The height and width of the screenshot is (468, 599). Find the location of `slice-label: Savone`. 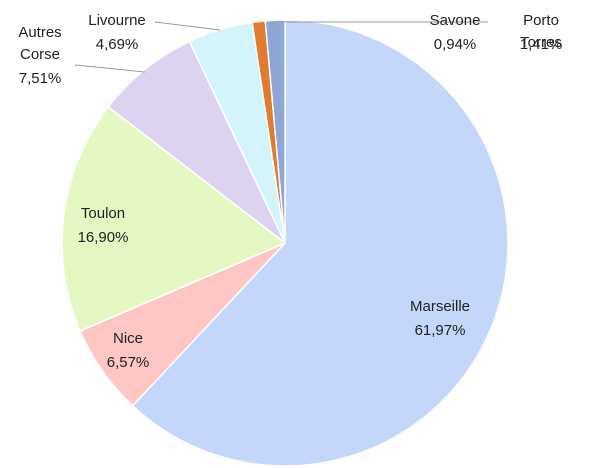

slice-label: Savone is located at coordinates (455, 20).